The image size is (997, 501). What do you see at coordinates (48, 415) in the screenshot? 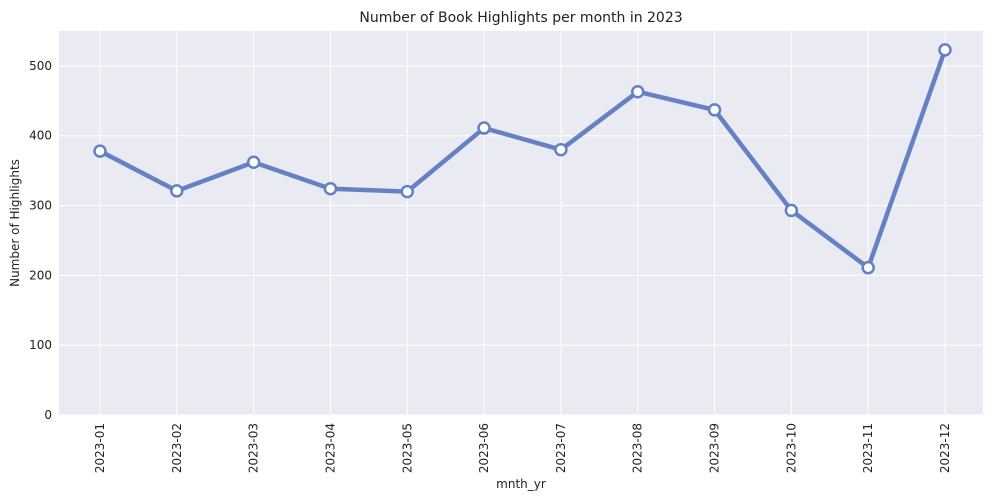
I see `y-tick-label: 0` at bounding box center [48, 415].